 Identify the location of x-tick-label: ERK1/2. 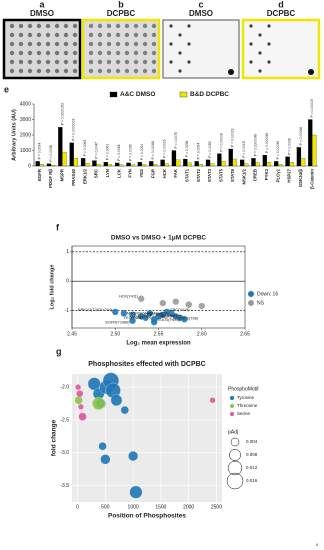
(84, 176).